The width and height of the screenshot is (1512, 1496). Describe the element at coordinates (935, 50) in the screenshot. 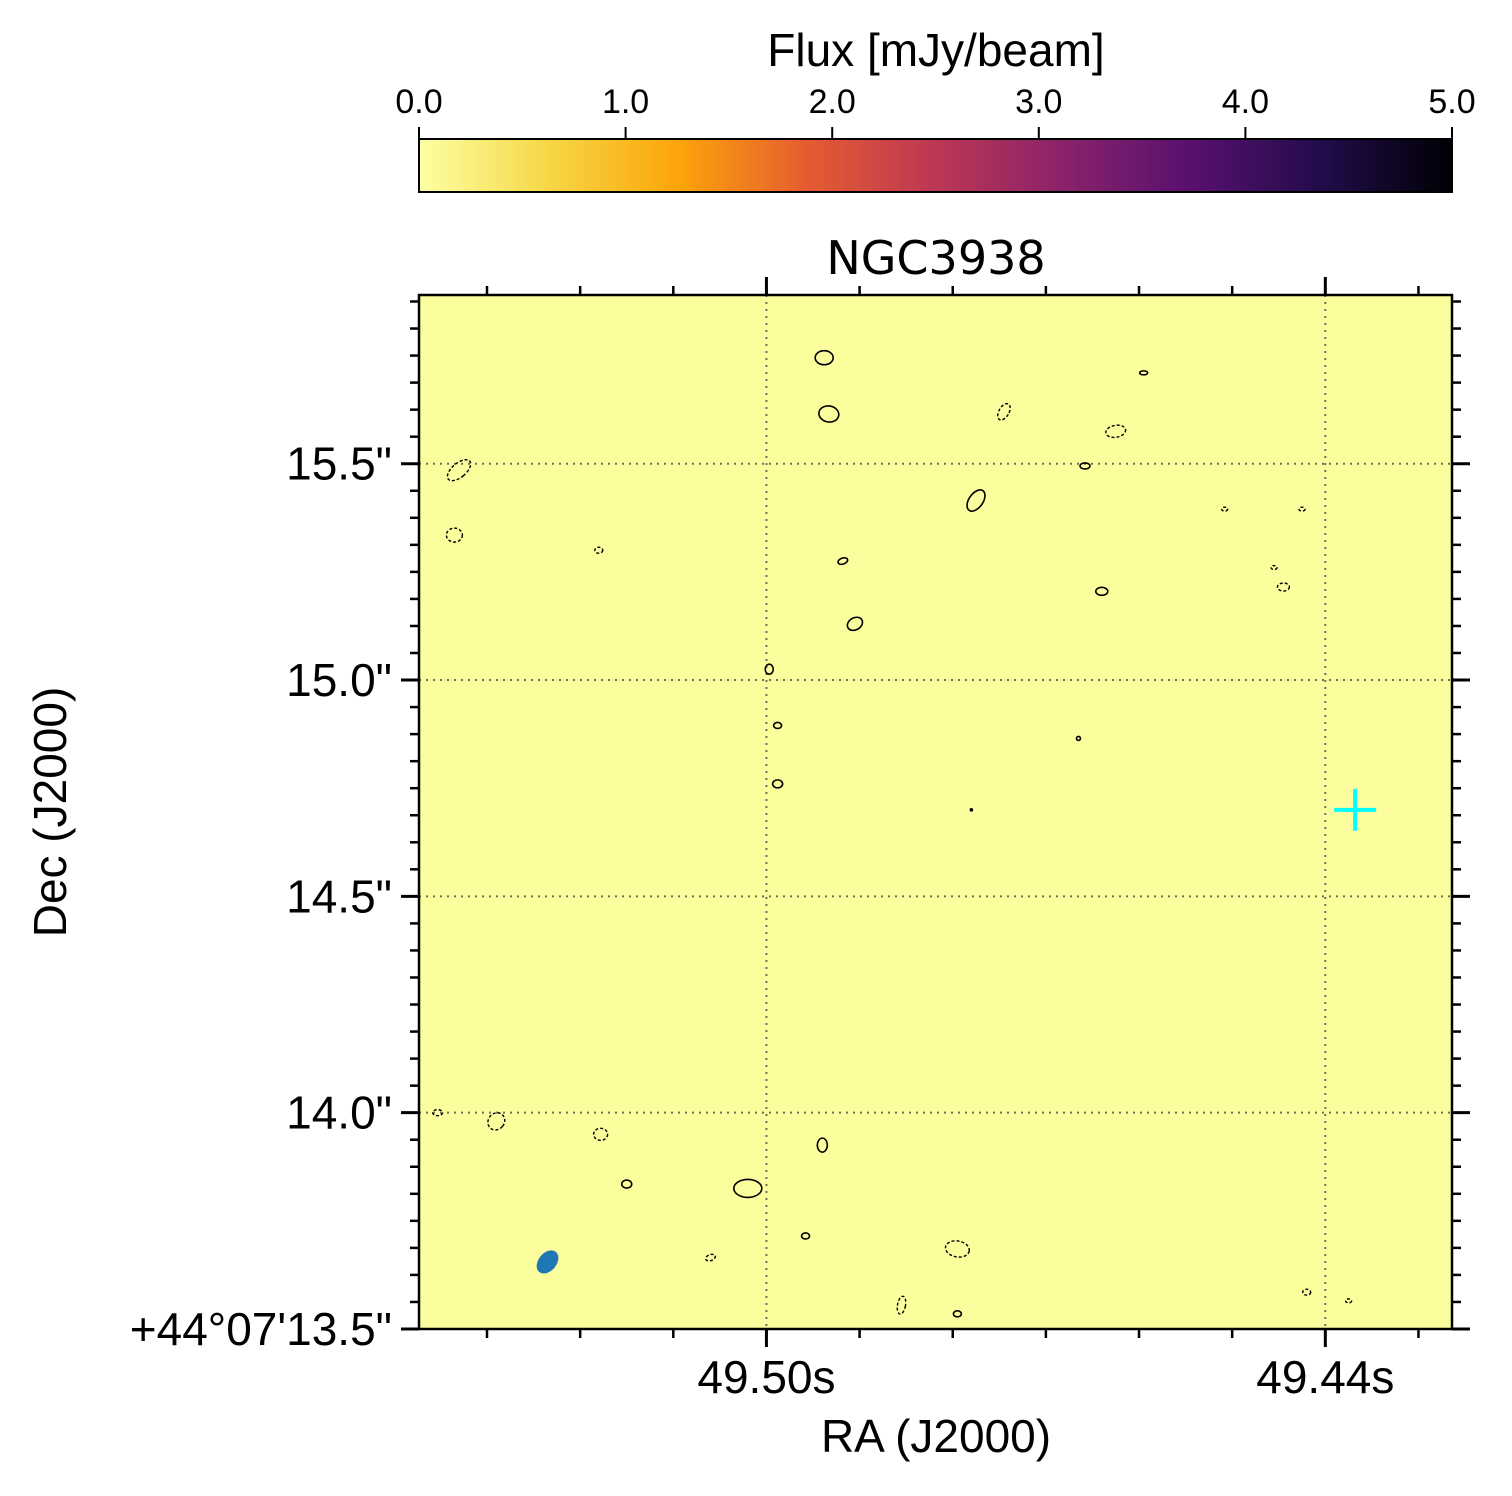

I see `colorbar-label: Flux [mJy/beam]` at that location.